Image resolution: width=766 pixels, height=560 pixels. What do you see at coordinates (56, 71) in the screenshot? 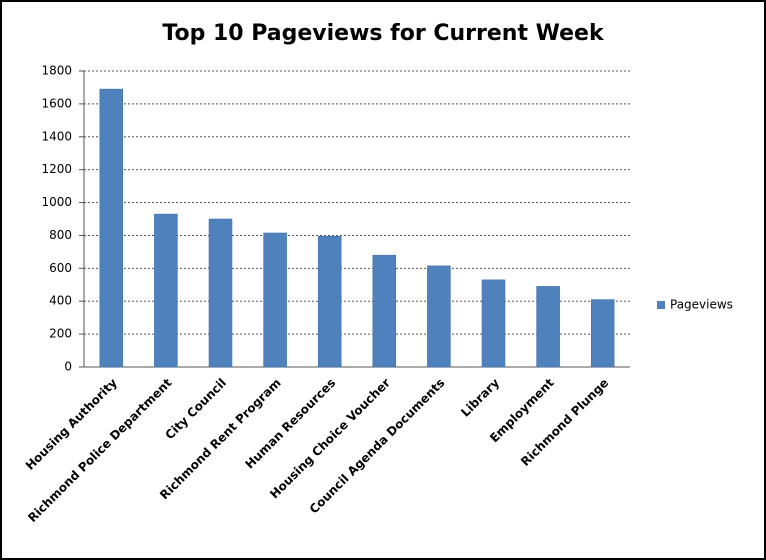
I see `y-tick-label: 1800` at bounding box center [56, 71].